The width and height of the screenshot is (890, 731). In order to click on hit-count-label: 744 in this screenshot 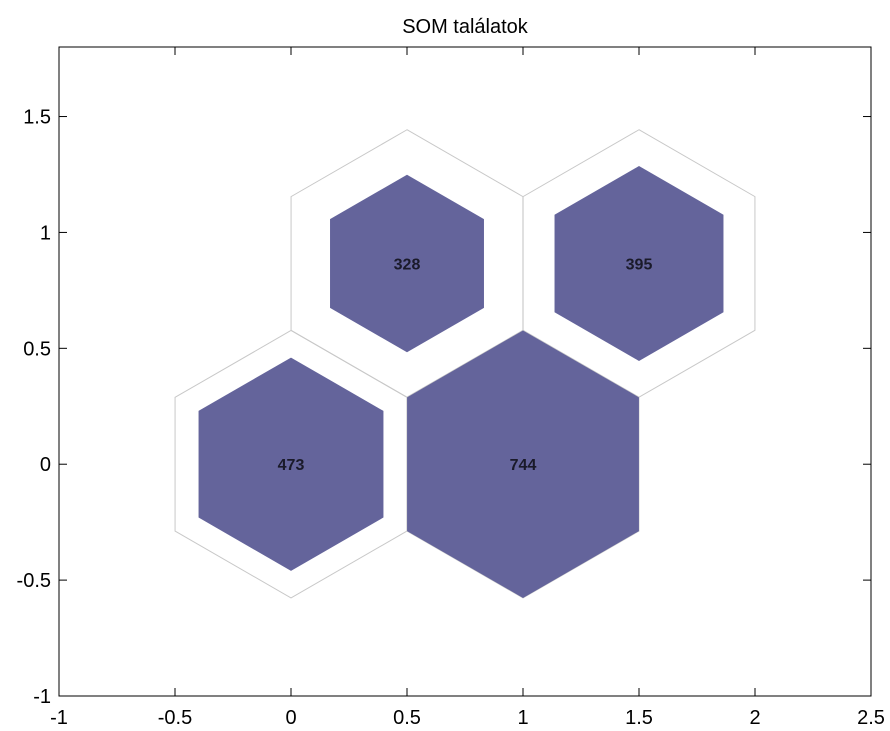, I will do `click(523, 465)`.